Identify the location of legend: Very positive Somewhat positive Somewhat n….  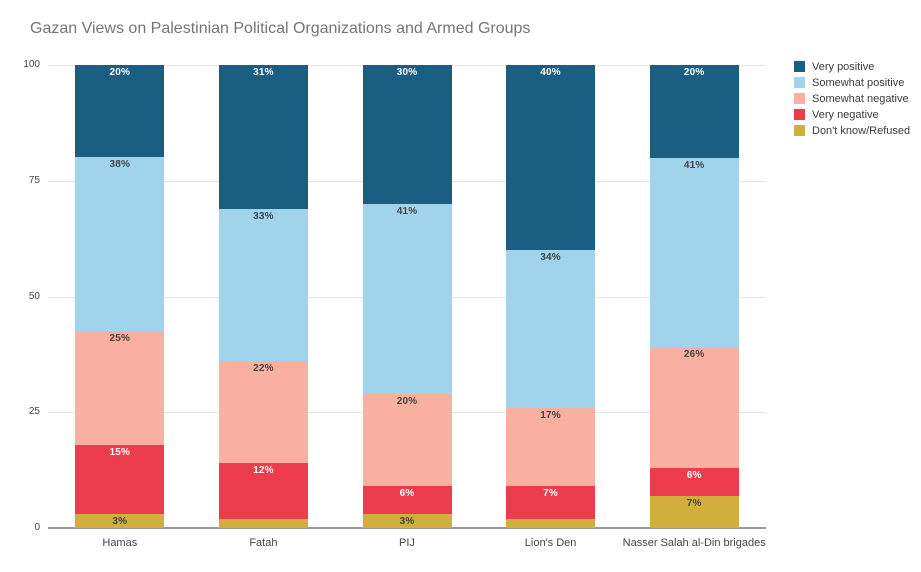
(852, 101).